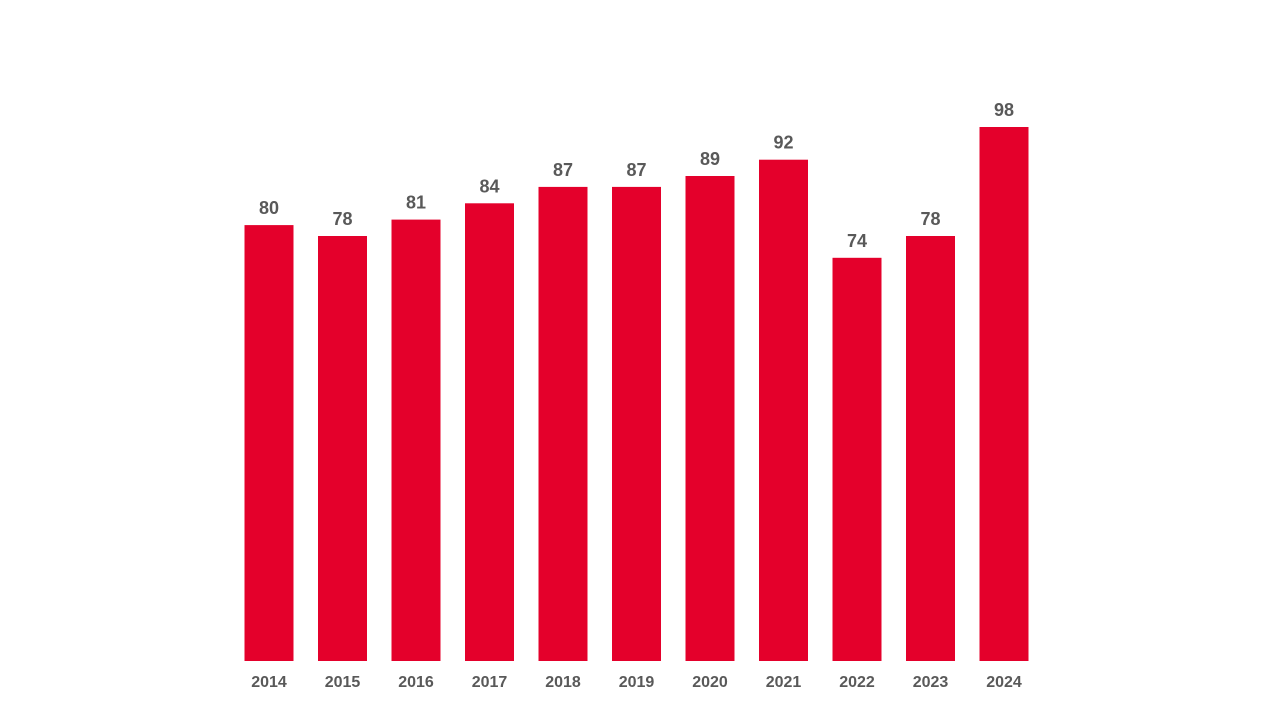 This screenshot has height=720, width=1280. I want to click on data-label-2017: 84, so click(489, 186).